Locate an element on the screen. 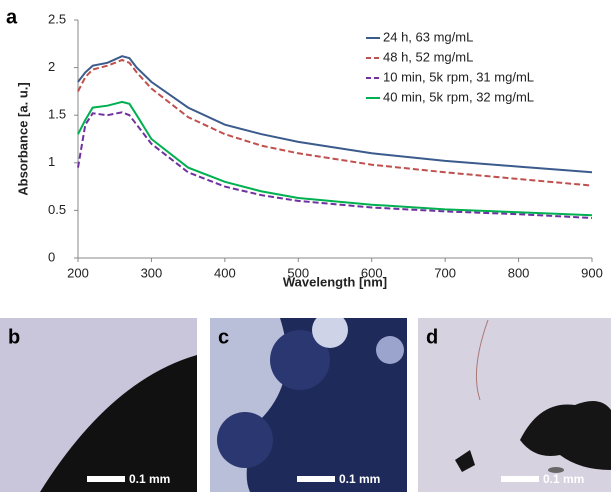 The image size is (611, 492). legend-label: 24 h, 63 mg/mL is located at coordinates (428, 36).